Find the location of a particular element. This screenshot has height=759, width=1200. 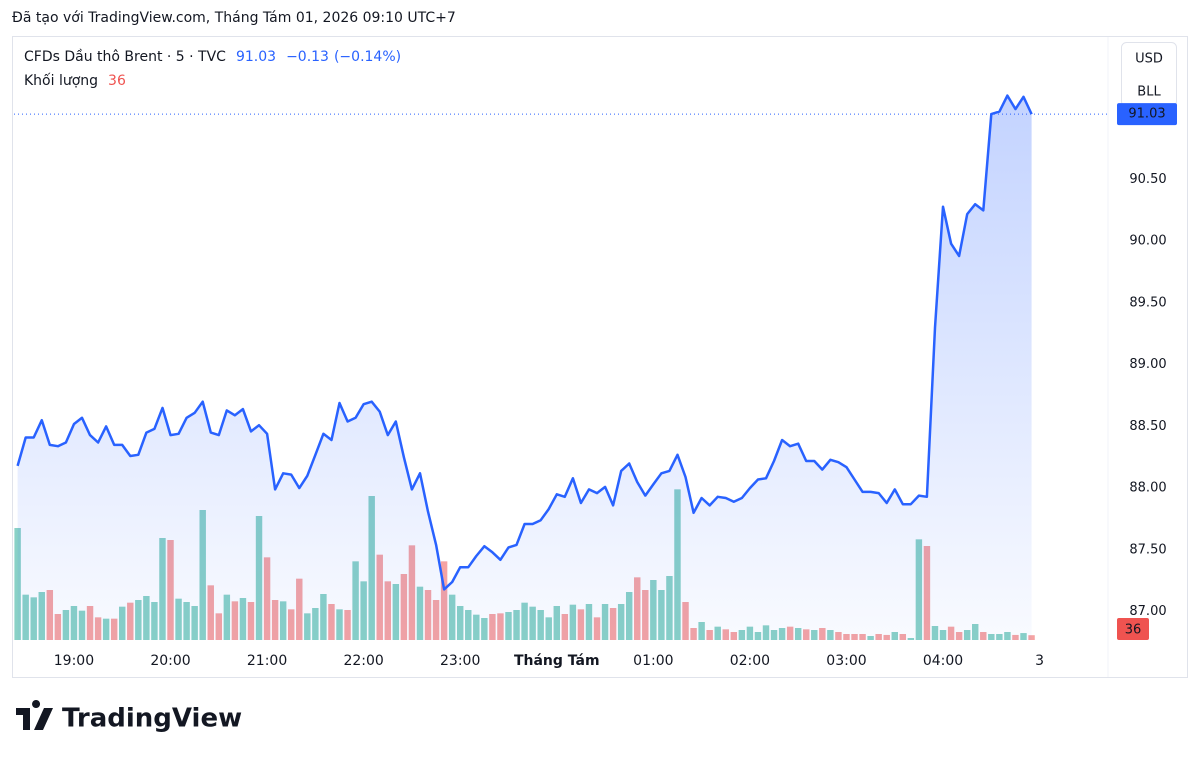

y-tick-label: 87.00 is located at coordinates (1147, 611).